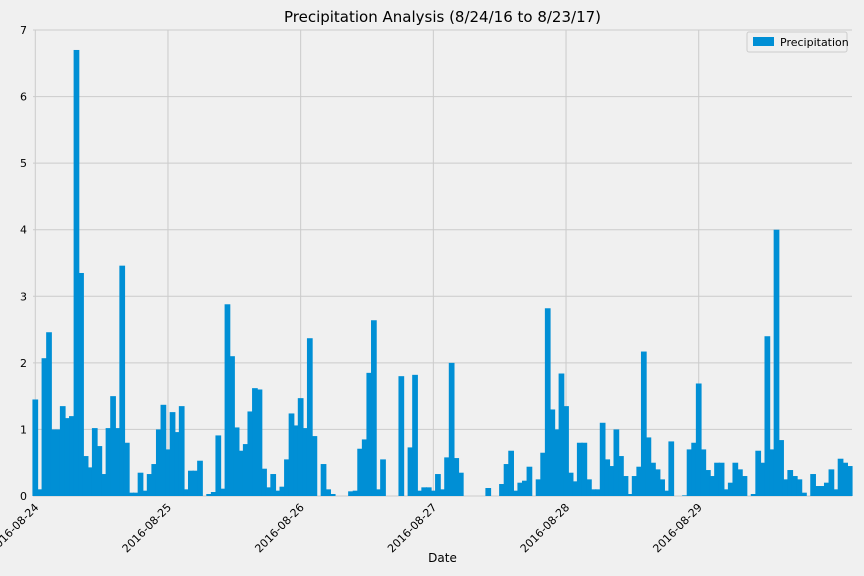 The height and width of the screenshot is (576, 864). Describe the element at coordinates (23, 363) in the screenshot. I see `y-tick-label: 2` at that location.